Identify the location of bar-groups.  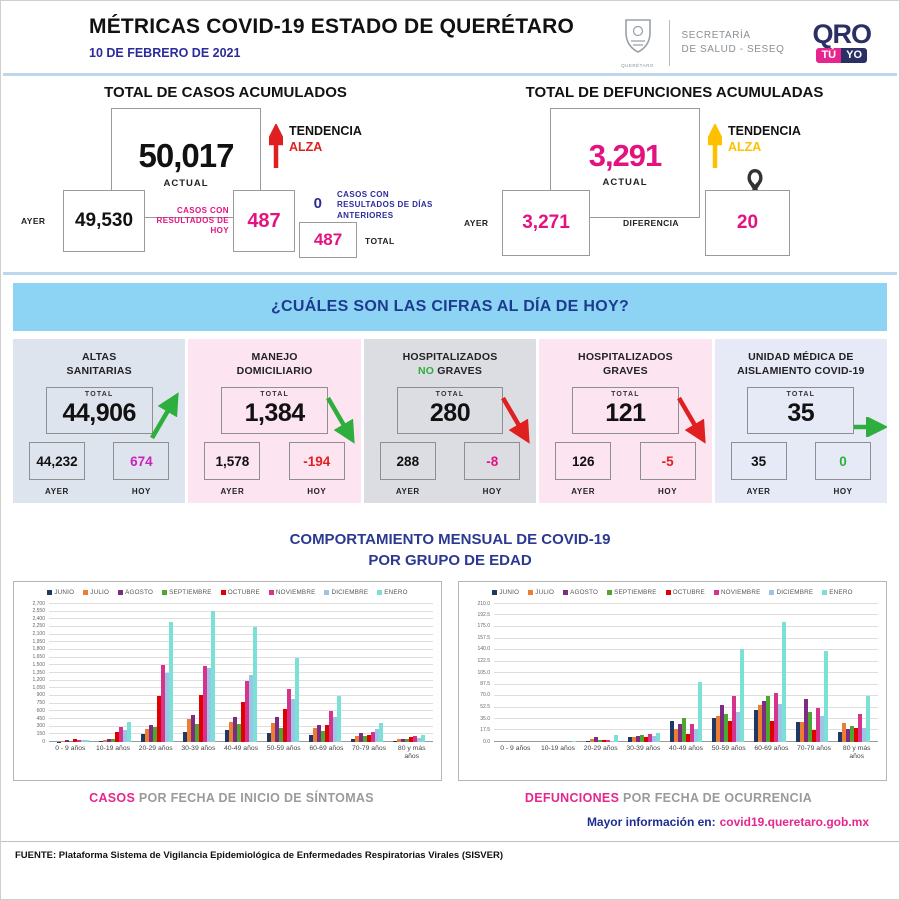
(241, 673).